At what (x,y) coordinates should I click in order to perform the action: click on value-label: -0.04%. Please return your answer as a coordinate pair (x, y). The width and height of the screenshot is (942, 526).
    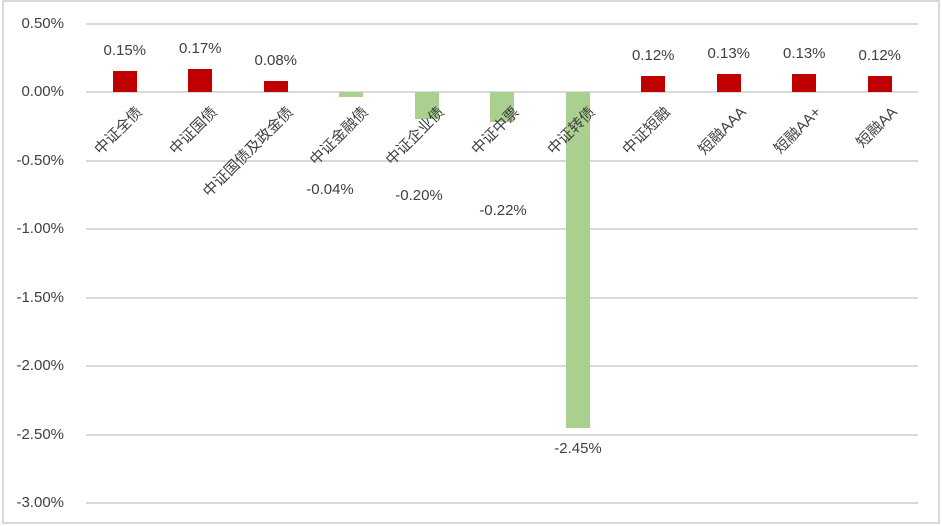
    Looking at the image, I should click on (330, 189).